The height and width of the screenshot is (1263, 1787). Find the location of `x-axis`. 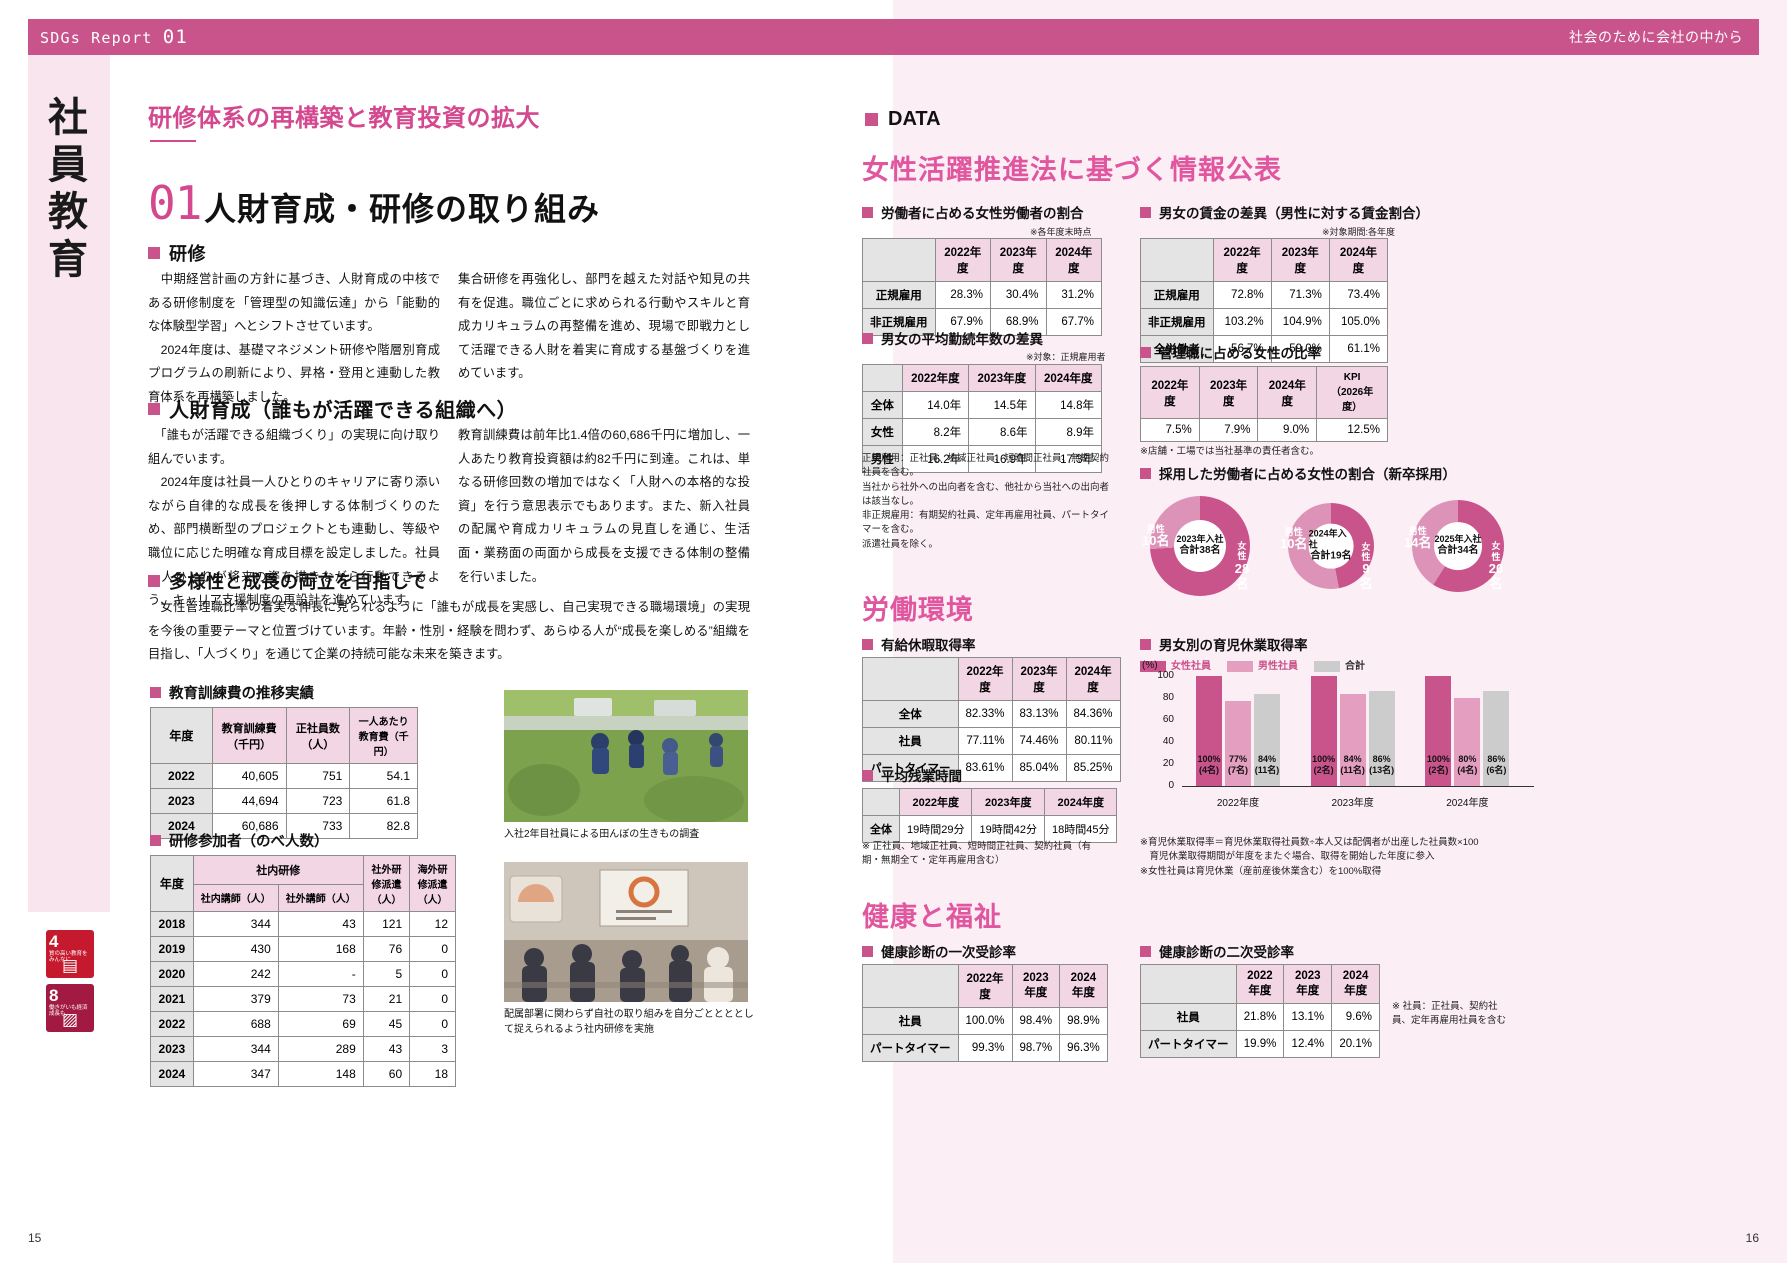

x-axis is located at coordinates (1358, 786).